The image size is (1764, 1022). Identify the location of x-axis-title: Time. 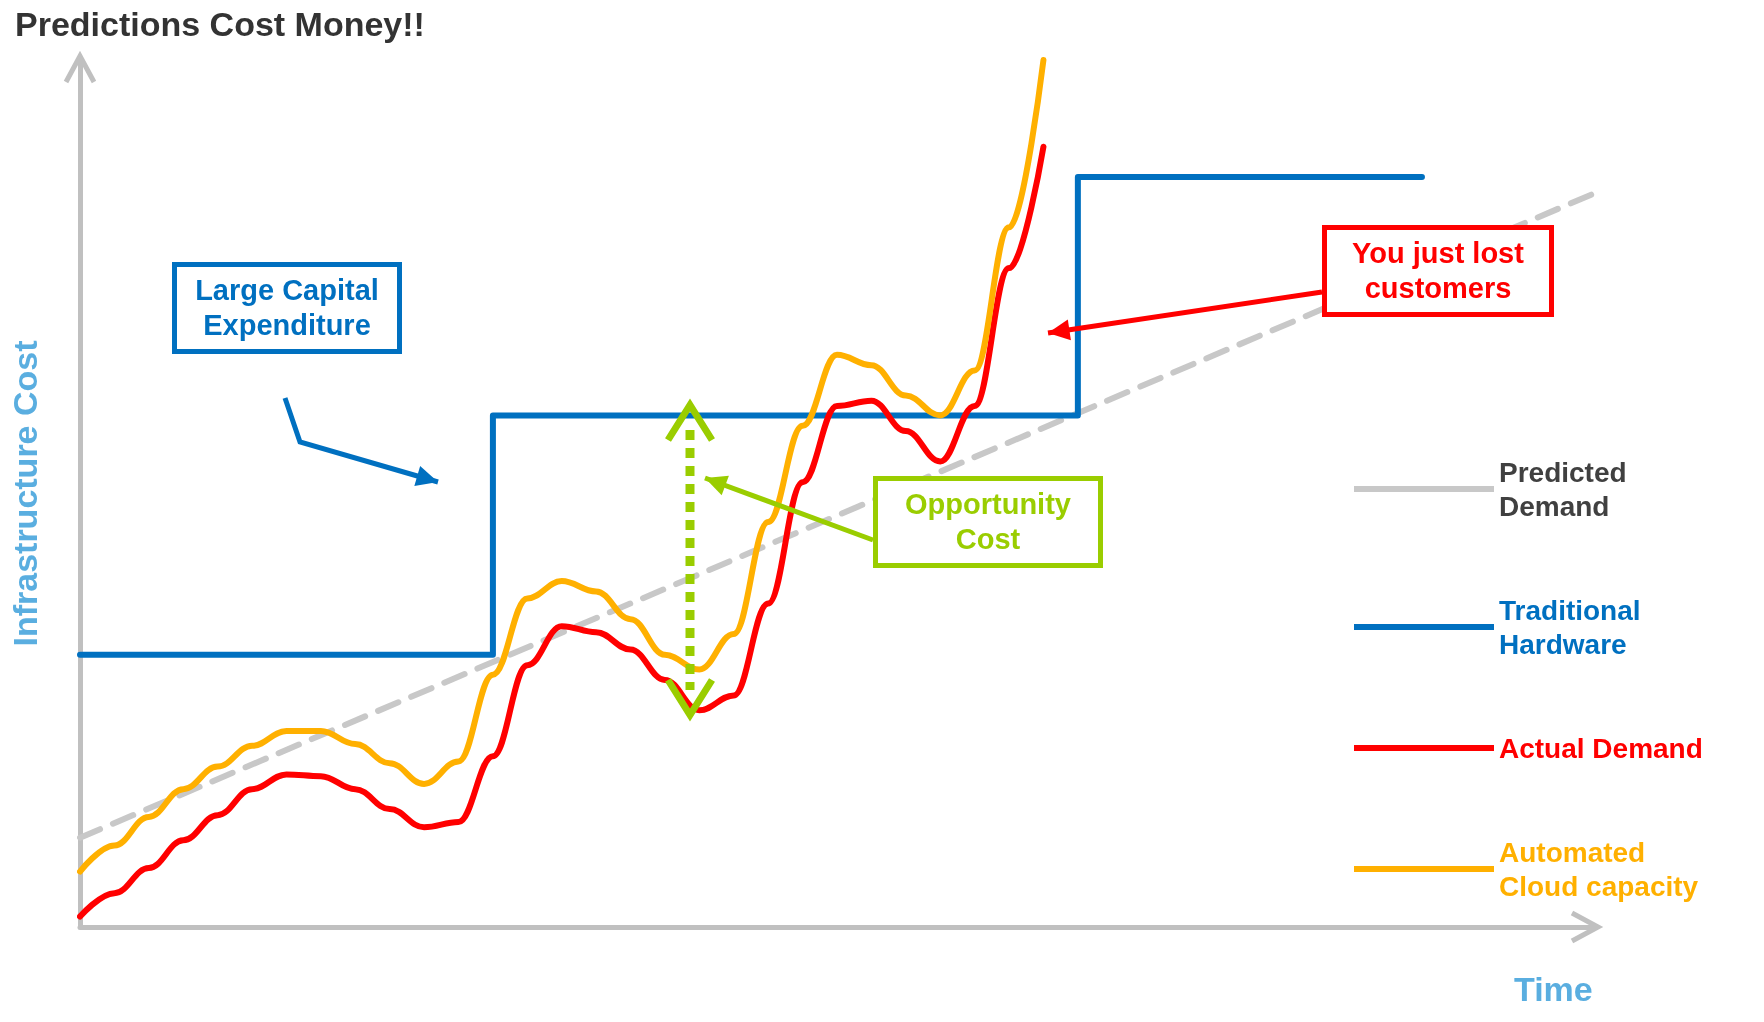
(1553, 989).